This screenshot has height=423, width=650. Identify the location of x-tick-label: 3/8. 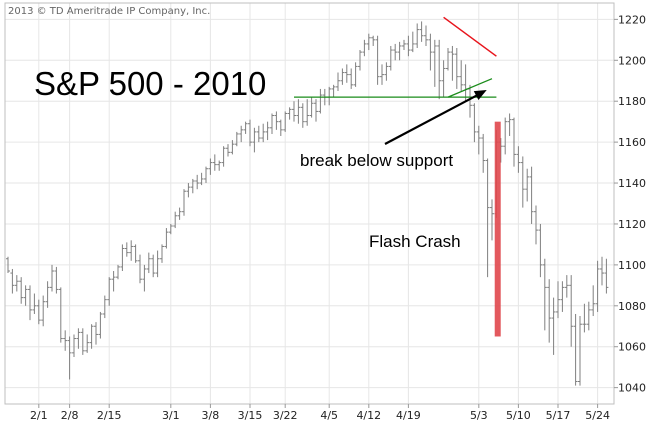
(211, 415).